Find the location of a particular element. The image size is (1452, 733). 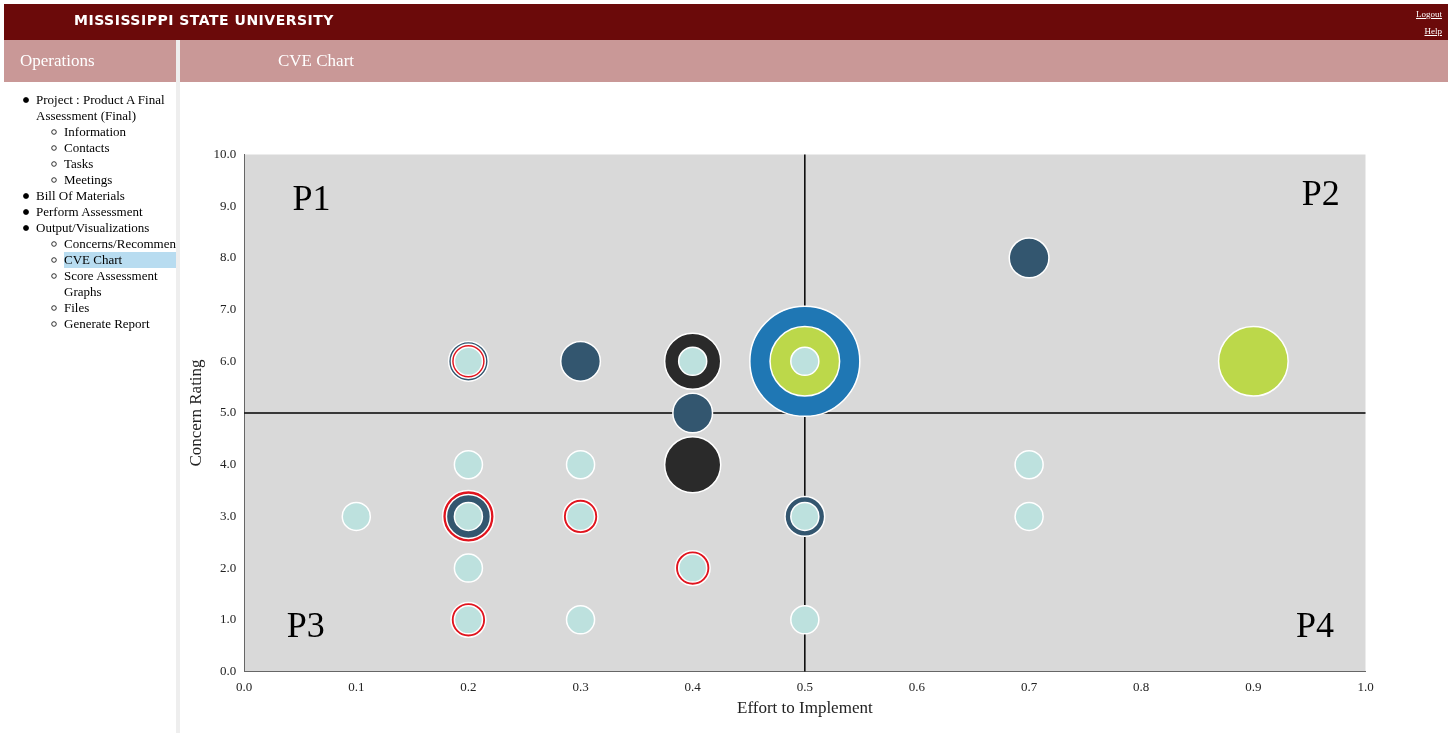

x-tick-label: 0.7 is located at coordinates (1029, 686).